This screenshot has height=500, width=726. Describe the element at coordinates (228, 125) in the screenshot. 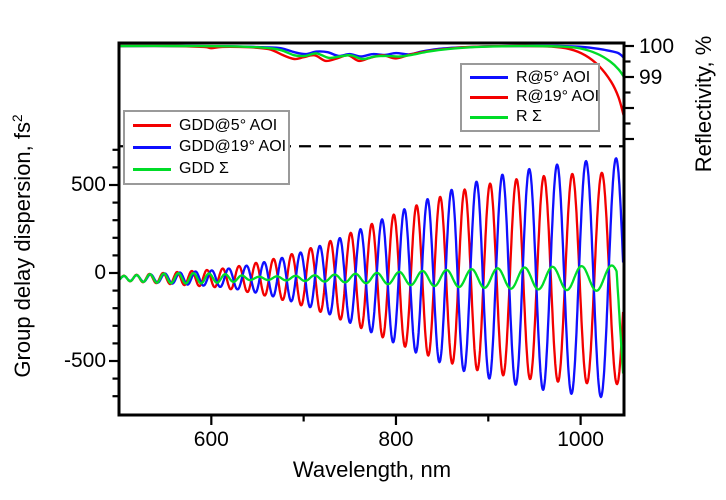

I see `legend-item-label: GDD@5° AOI` at that location.